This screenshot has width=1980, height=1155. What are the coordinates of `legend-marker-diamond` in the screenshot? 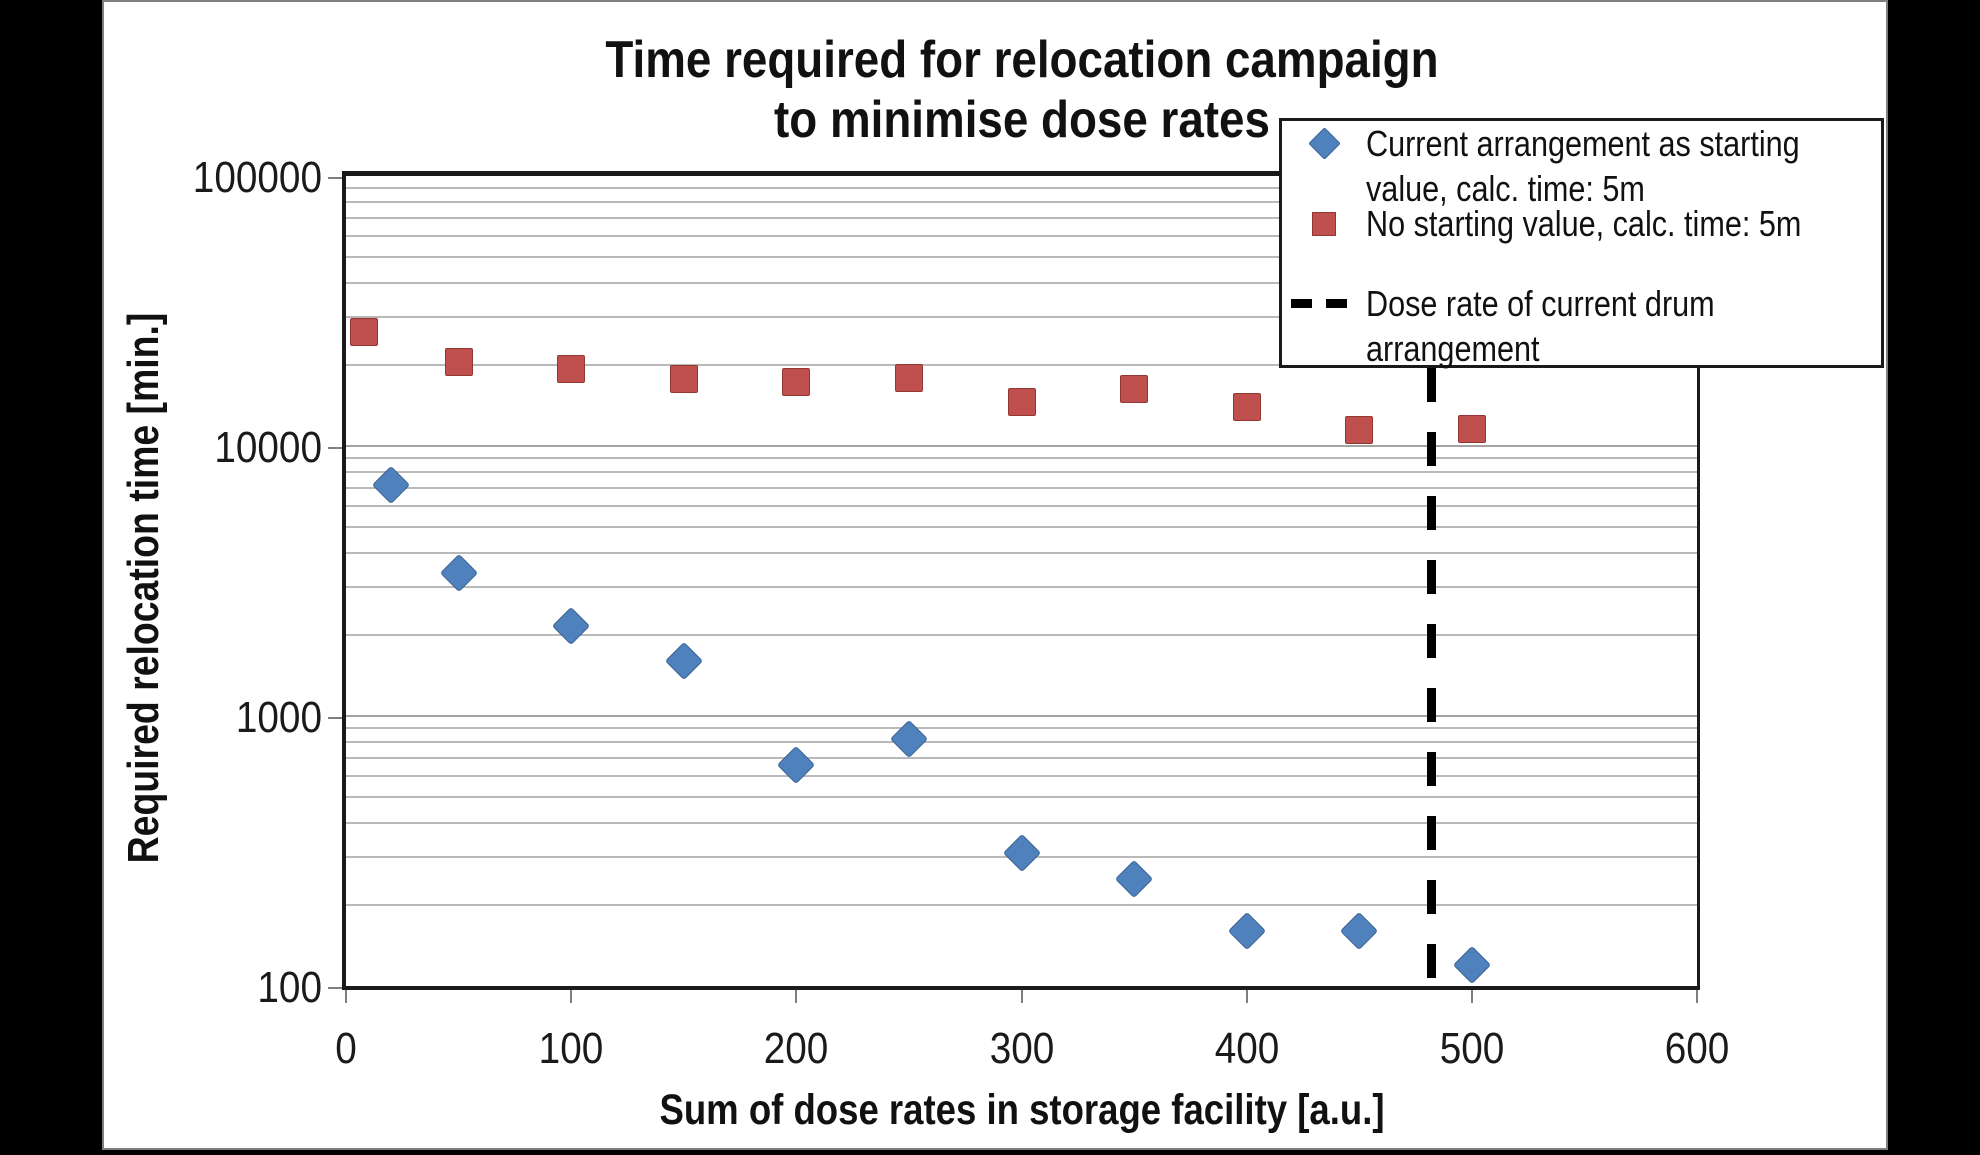 It's located at (1324, 143).